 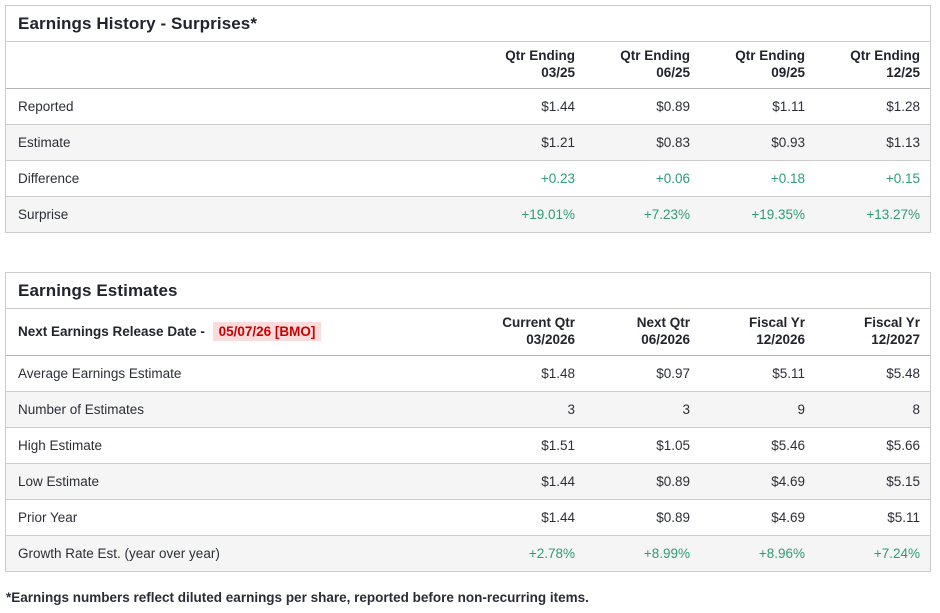 I want to click on value-cell: $1.48, so click(x=558, y=373).